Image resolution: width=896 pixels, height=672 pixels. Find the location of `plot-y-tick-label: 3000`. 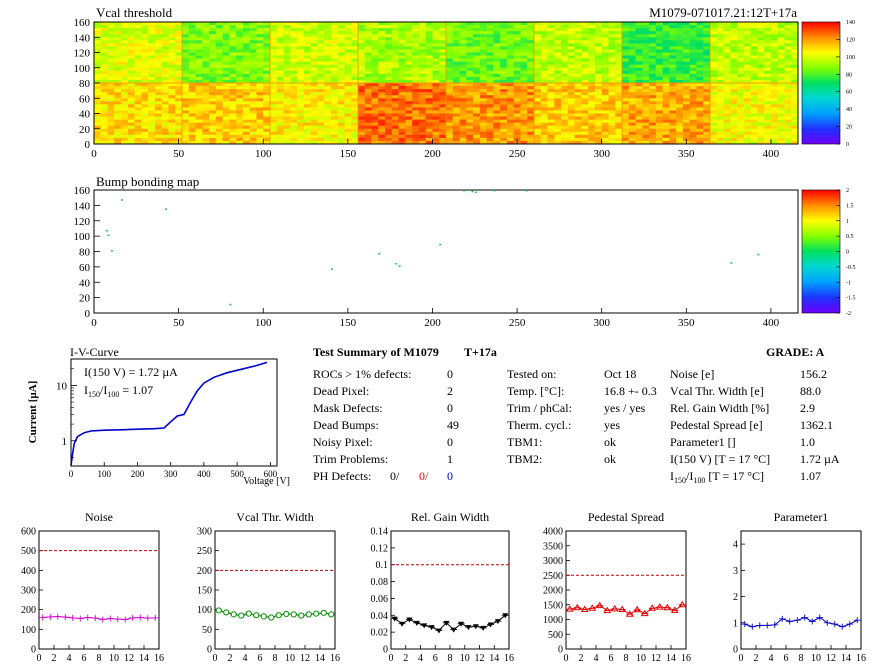

plot-y-tick-label: 3000 is located at coordinates (553, 561).